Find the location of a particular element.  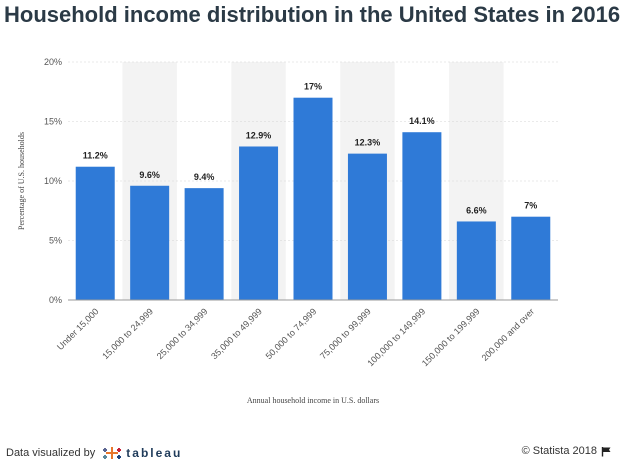

x-tick-label: 15,000 to 24,999 is located at coordinates (127, 333).